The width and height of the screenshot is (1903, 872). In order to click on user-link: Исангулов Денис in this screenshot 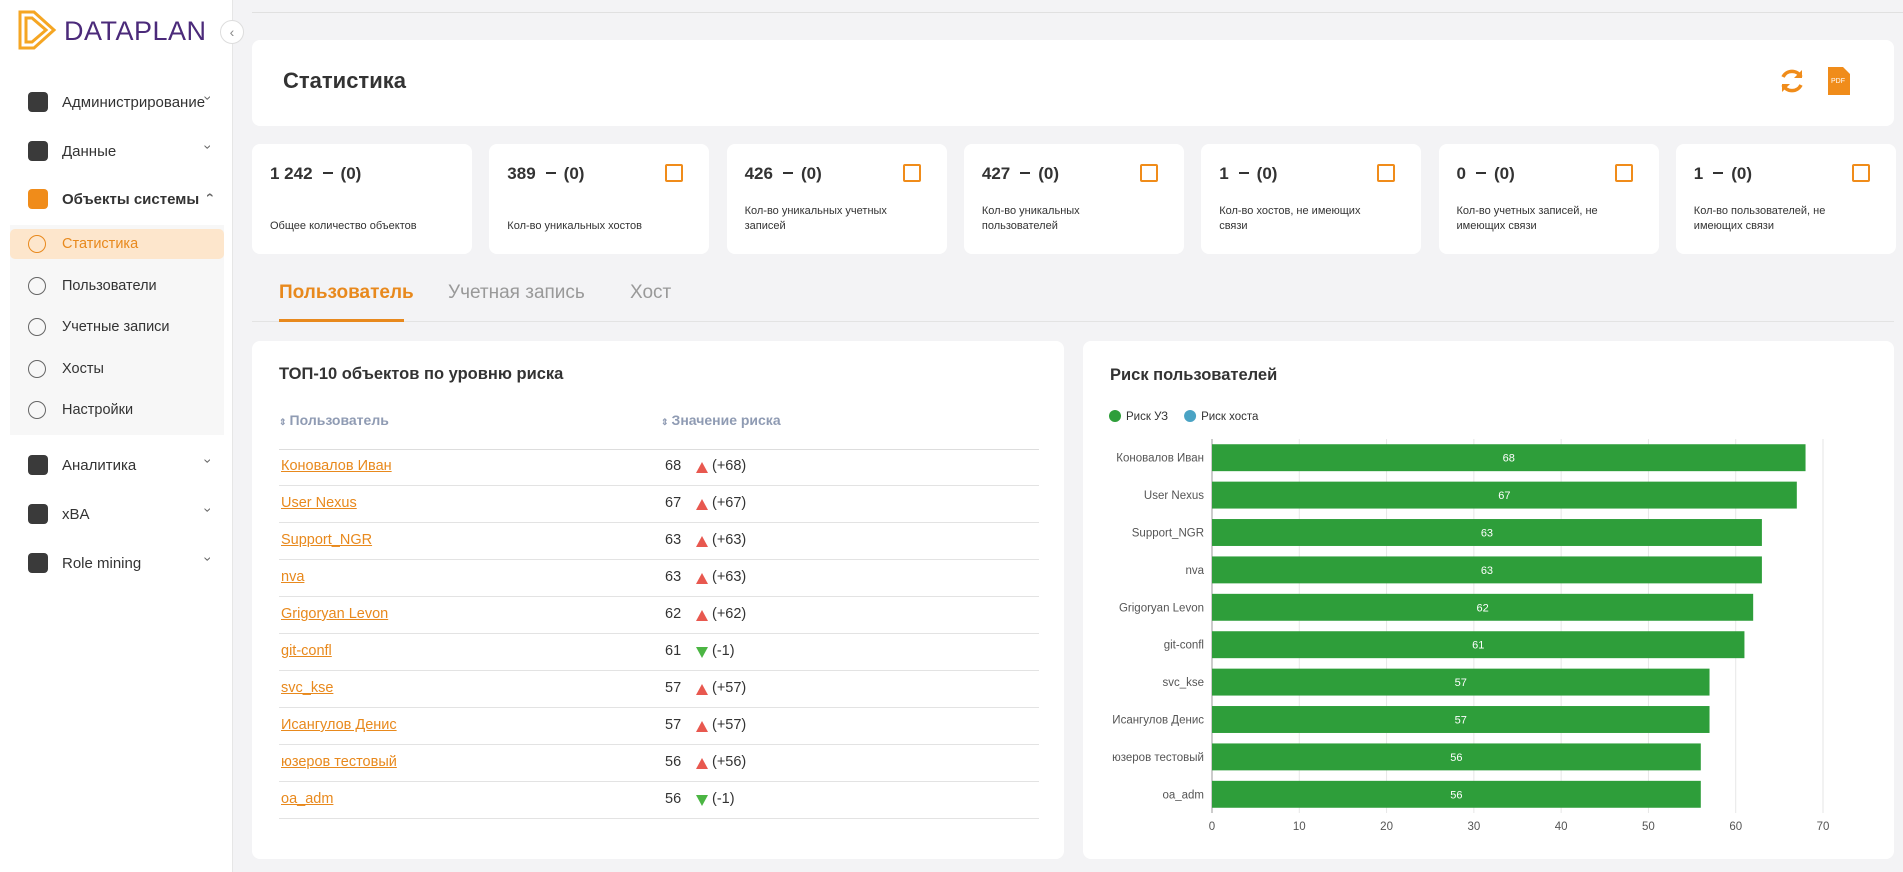, I will do `click(339, 725)`.